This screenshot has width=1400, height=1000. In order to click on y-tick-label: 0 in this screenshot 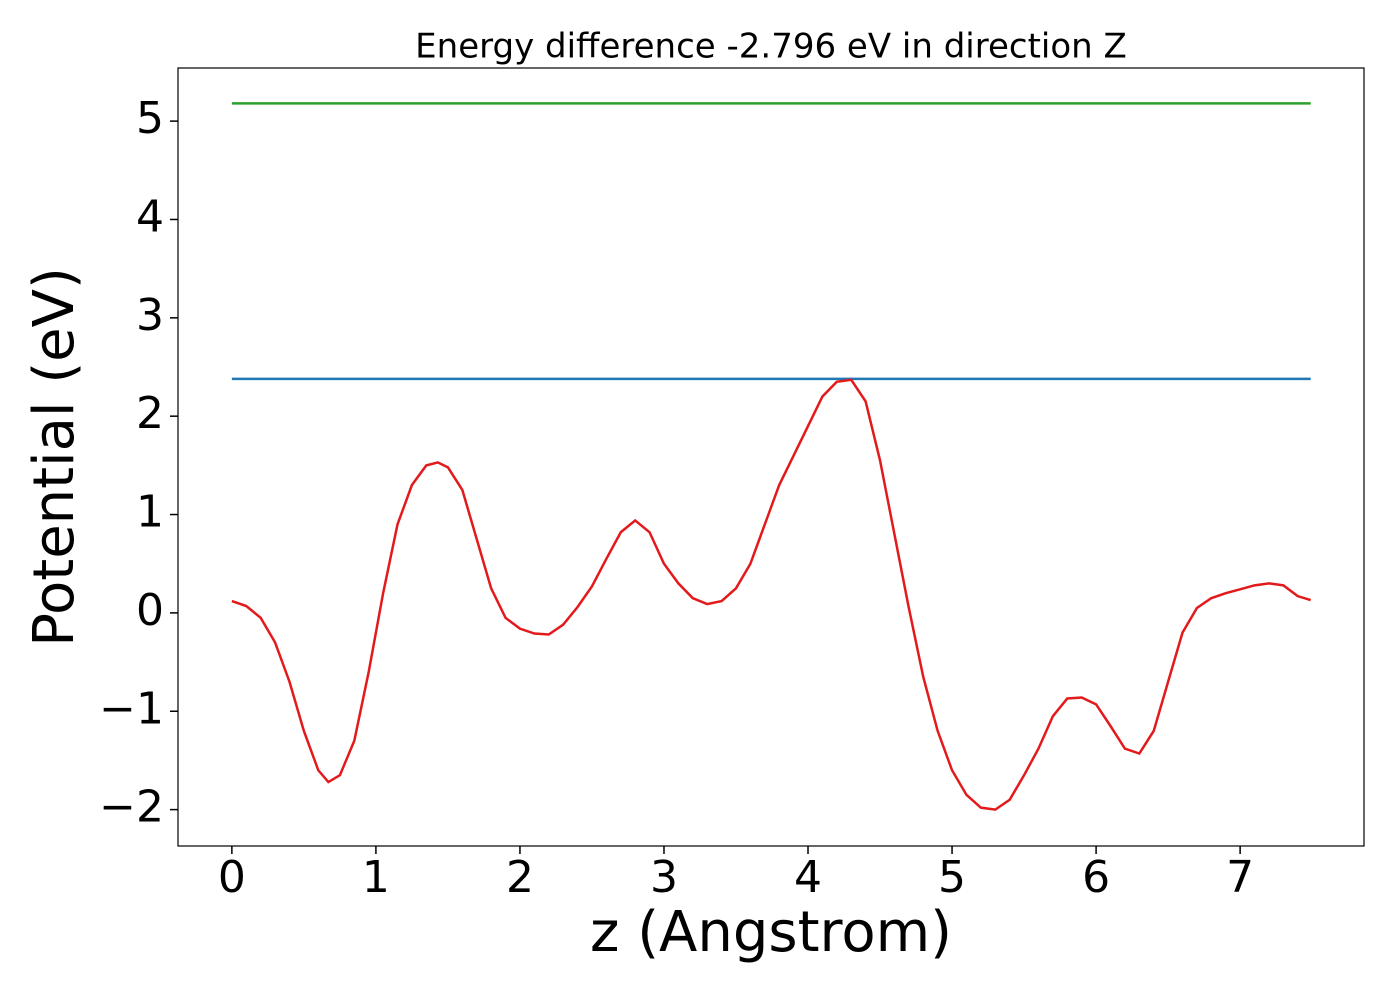, I will do `click(150, 610)`.